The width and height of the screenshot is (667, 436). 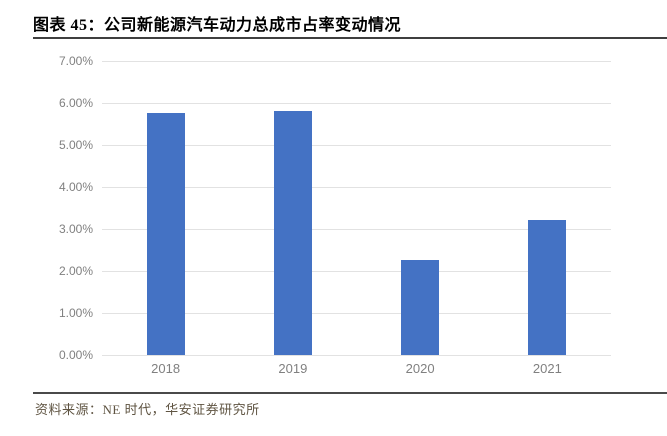 I want to click on figure-title: 图表 45：公司新能源汽车动力总成市占率变动情况, so click(x=217, y=25).